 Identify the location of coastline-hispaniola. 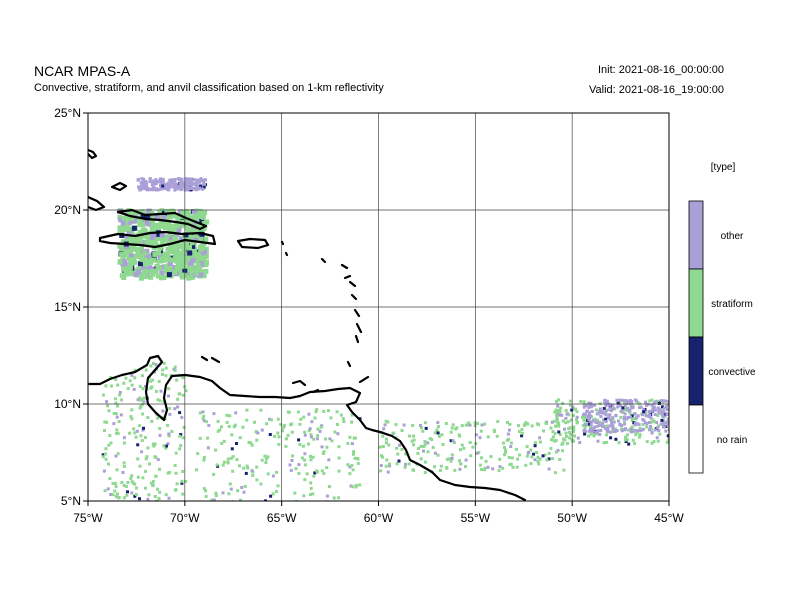
(157, 239).